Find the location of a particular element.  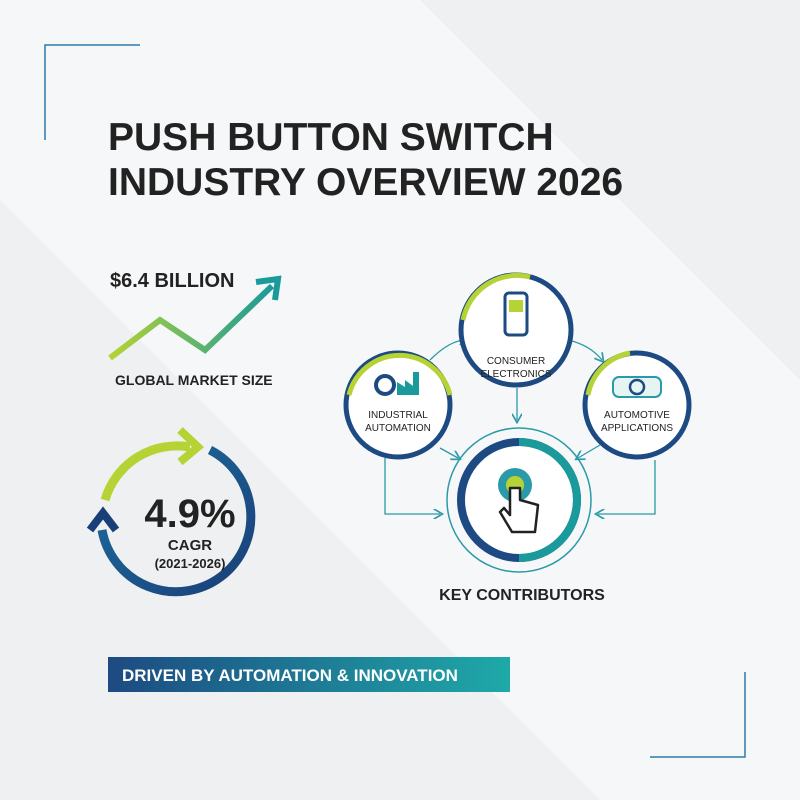

market-label: GLOBAL MARKET SIZE is located at coordinates (194, 380).